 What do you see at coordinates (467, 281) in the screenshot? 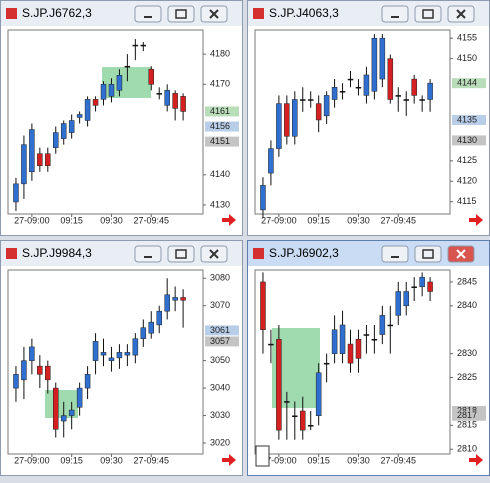
I see `y-tick-label: 2845` at bounding box center [467, 281].